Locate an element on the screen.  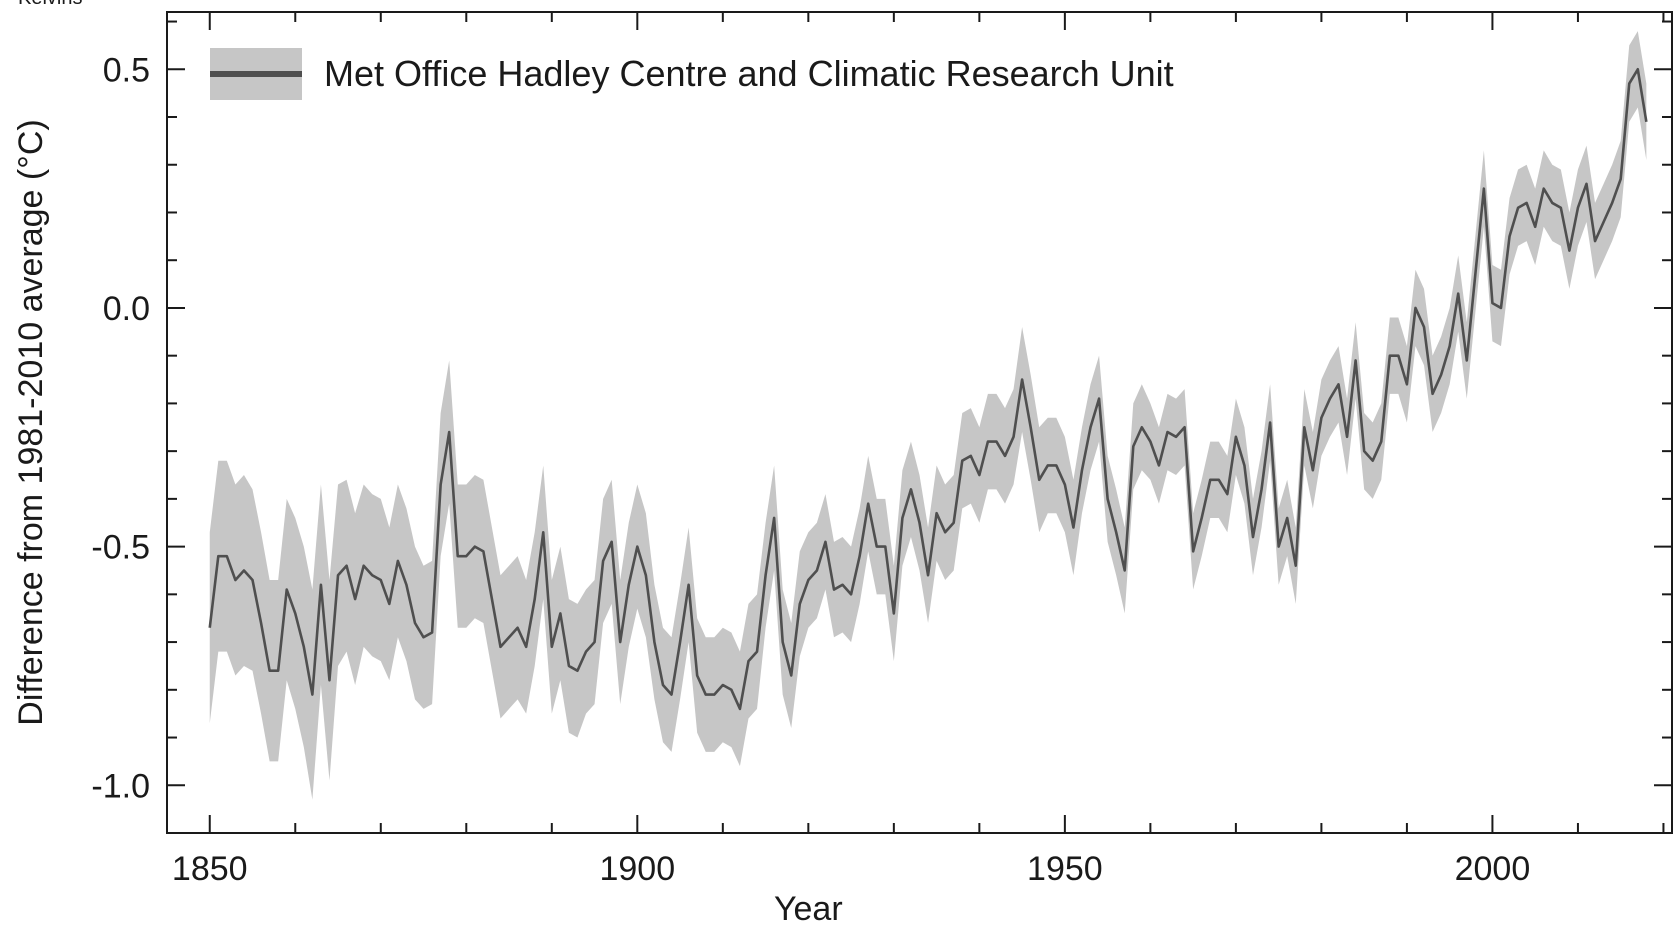
x-axis-title: Year is located at coordinates (808, 908).